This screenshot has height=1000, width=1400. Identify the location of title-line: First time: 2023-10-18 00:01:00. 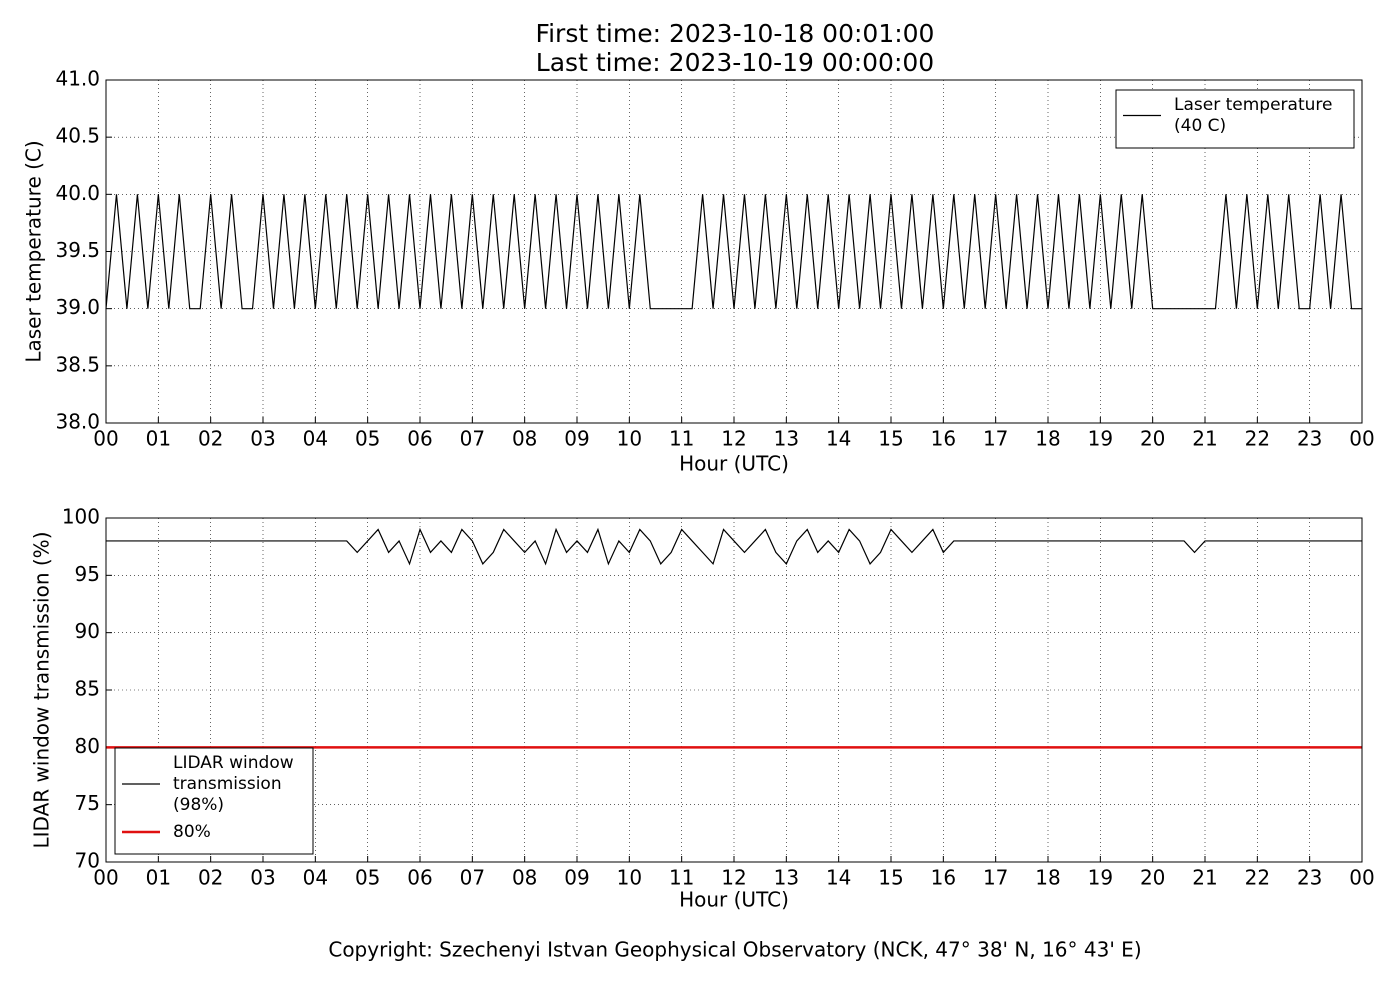
(735, 33).